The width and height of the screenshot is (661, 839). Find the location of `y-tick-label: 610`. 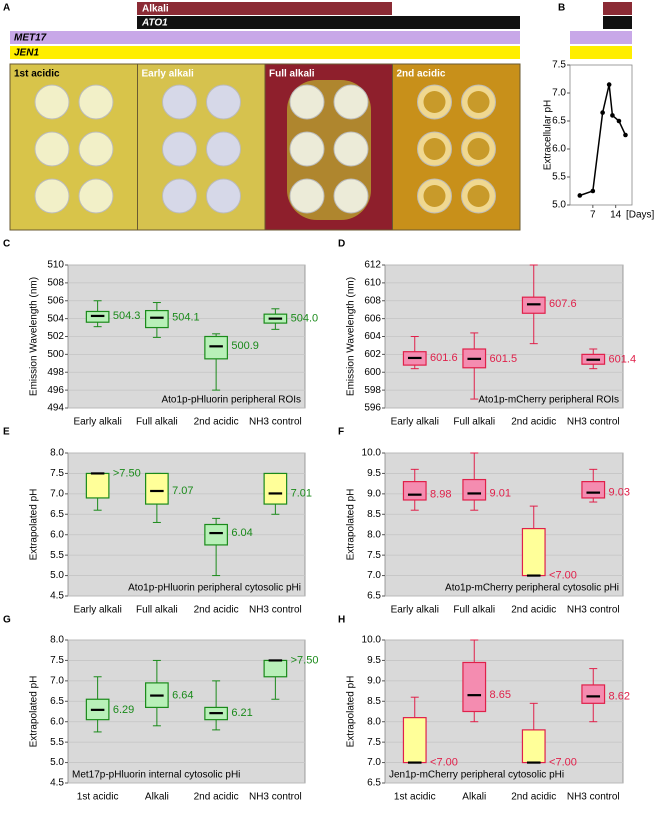

y-tick-label: 610 is located at coordinates (372, 283).